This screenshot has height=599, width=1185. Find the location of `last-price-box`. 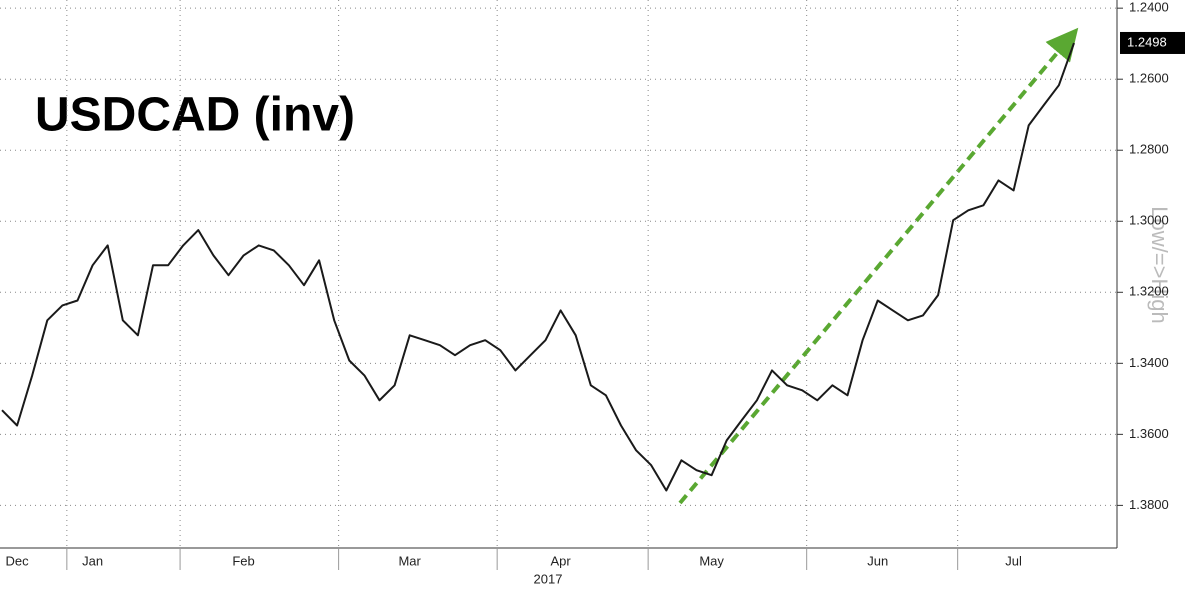

last-price-box is located at coordinates (1152, 42).